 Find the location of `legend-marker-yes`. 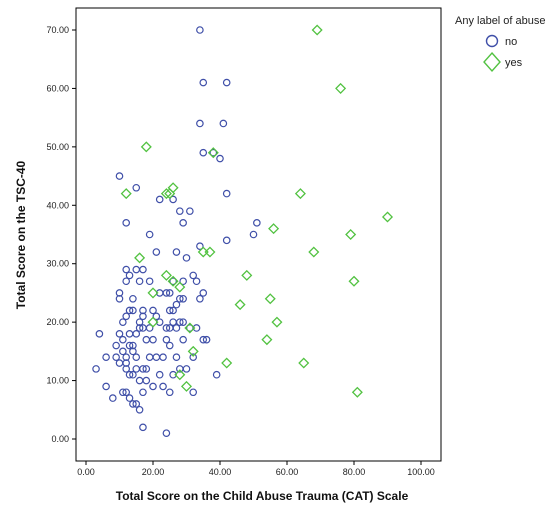

legend-marker-yes is located at coordinates (492, 62).